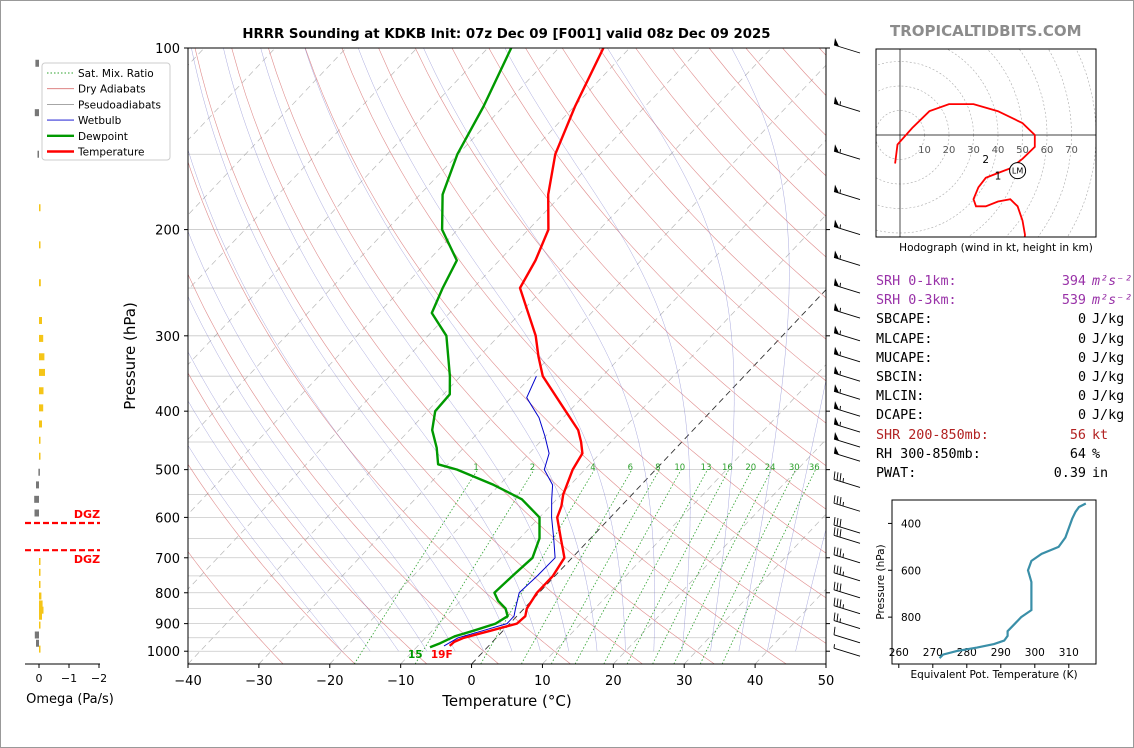 The image size is (1134, 748). I want to click on isotherm-line, so click(684, 514).